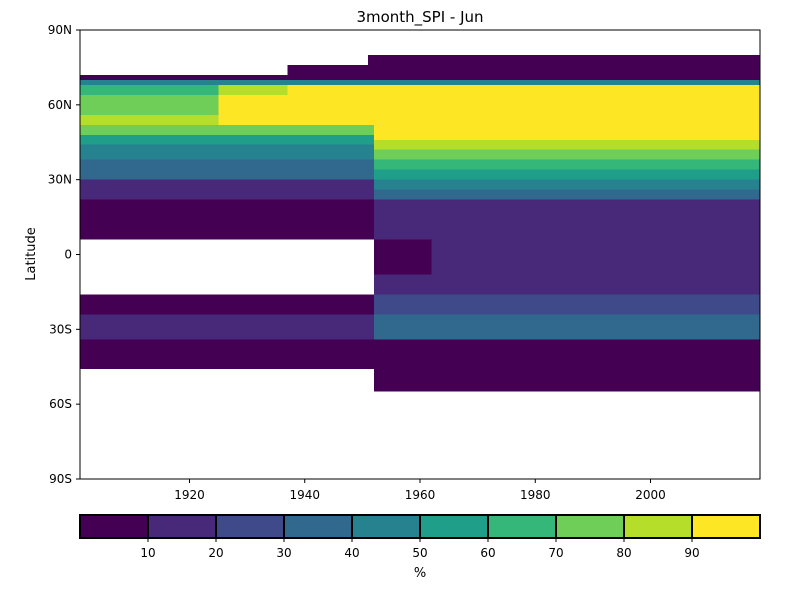 This screenshot has width=800, height=600. What do you see at coordinates (60, 404) in the screenshot?
I see `y-tick-label: 60S` at bounding box center [60, 404].